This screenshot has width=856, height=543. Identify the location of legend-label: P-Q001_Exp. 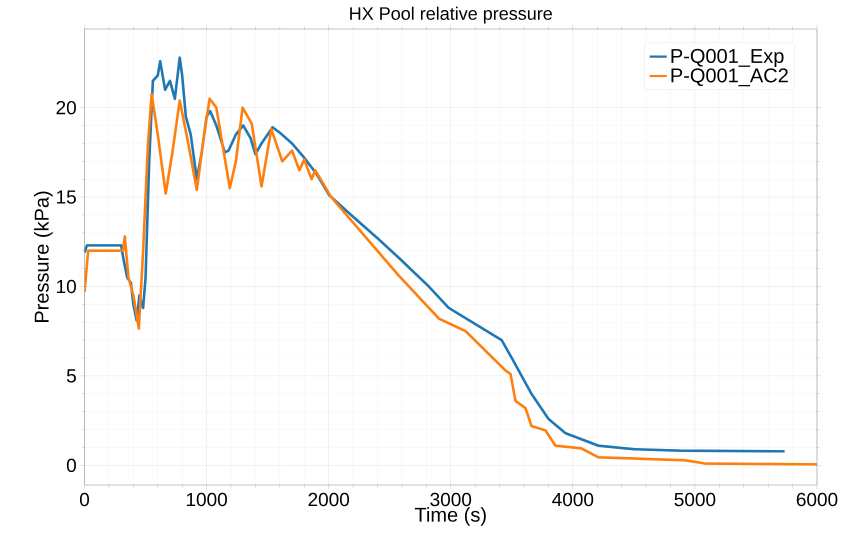
(728, 57).